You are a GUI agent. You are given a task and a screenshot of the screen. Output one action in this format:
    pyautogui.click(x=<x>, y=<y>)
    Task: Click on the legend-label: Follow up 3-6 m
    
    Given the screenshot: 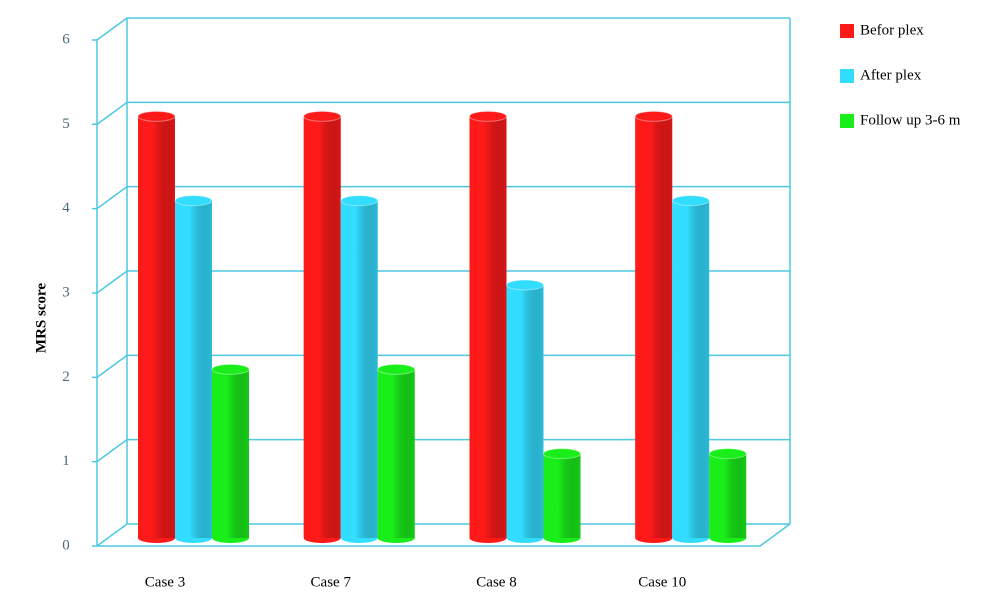 What is the action you would take?
    pyautogui.click(x=910, y=120)
    